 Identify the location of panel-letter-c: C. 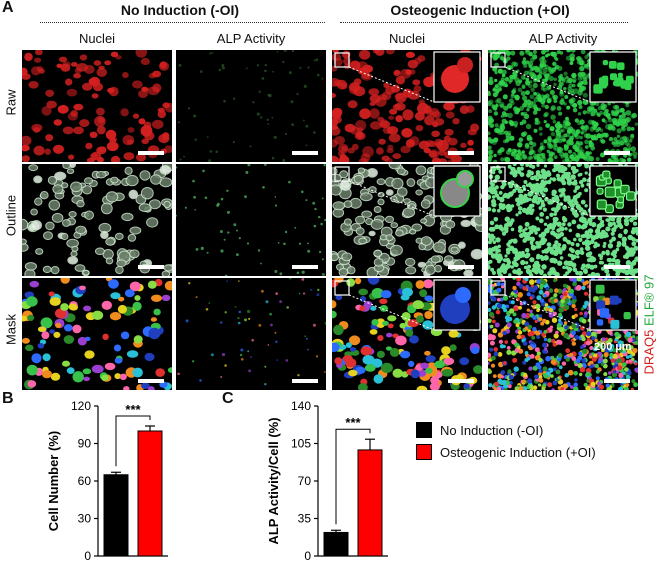
(228, 398).